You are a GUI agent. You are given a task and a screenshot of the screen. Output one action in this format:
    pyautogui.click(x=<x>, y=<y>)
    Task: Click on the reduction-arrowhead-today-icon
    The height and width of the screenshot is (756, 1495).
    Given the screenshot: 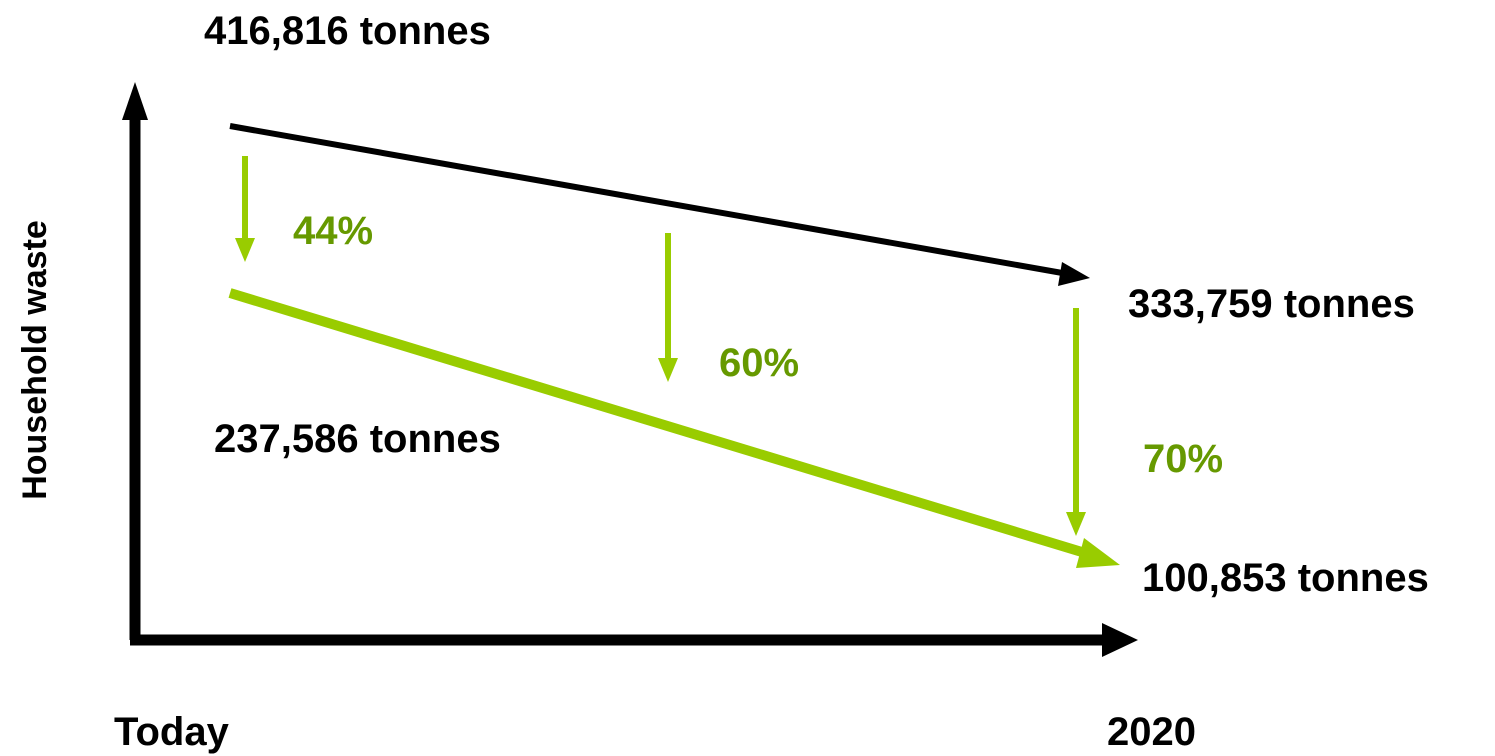 What is the action you would take?
    pyautogui.click(x=245, y=250)
    